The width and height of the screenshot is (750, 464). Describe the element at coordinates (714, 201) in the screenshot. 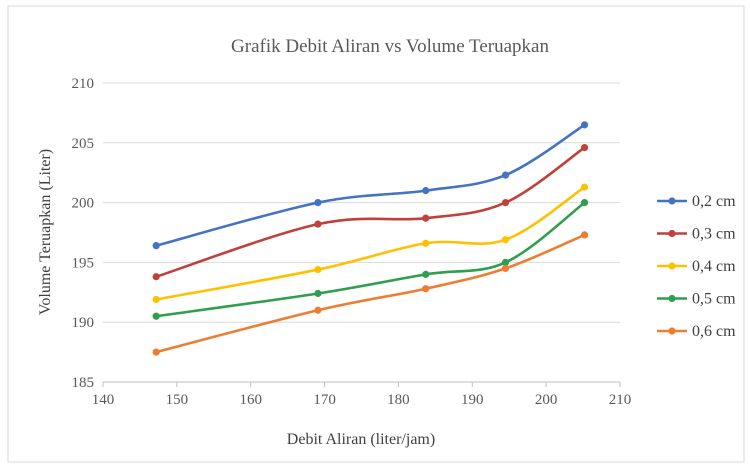

I see `legend-label: 0,2 cm` at that location.